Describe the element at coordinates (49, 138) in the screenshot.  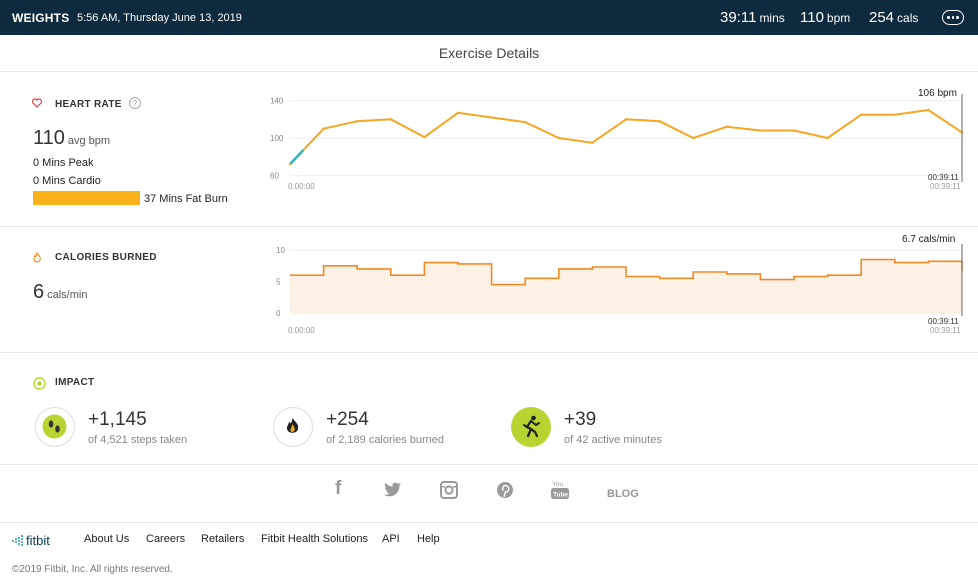
I see `avg-heart-rate-value: 110` at that location.